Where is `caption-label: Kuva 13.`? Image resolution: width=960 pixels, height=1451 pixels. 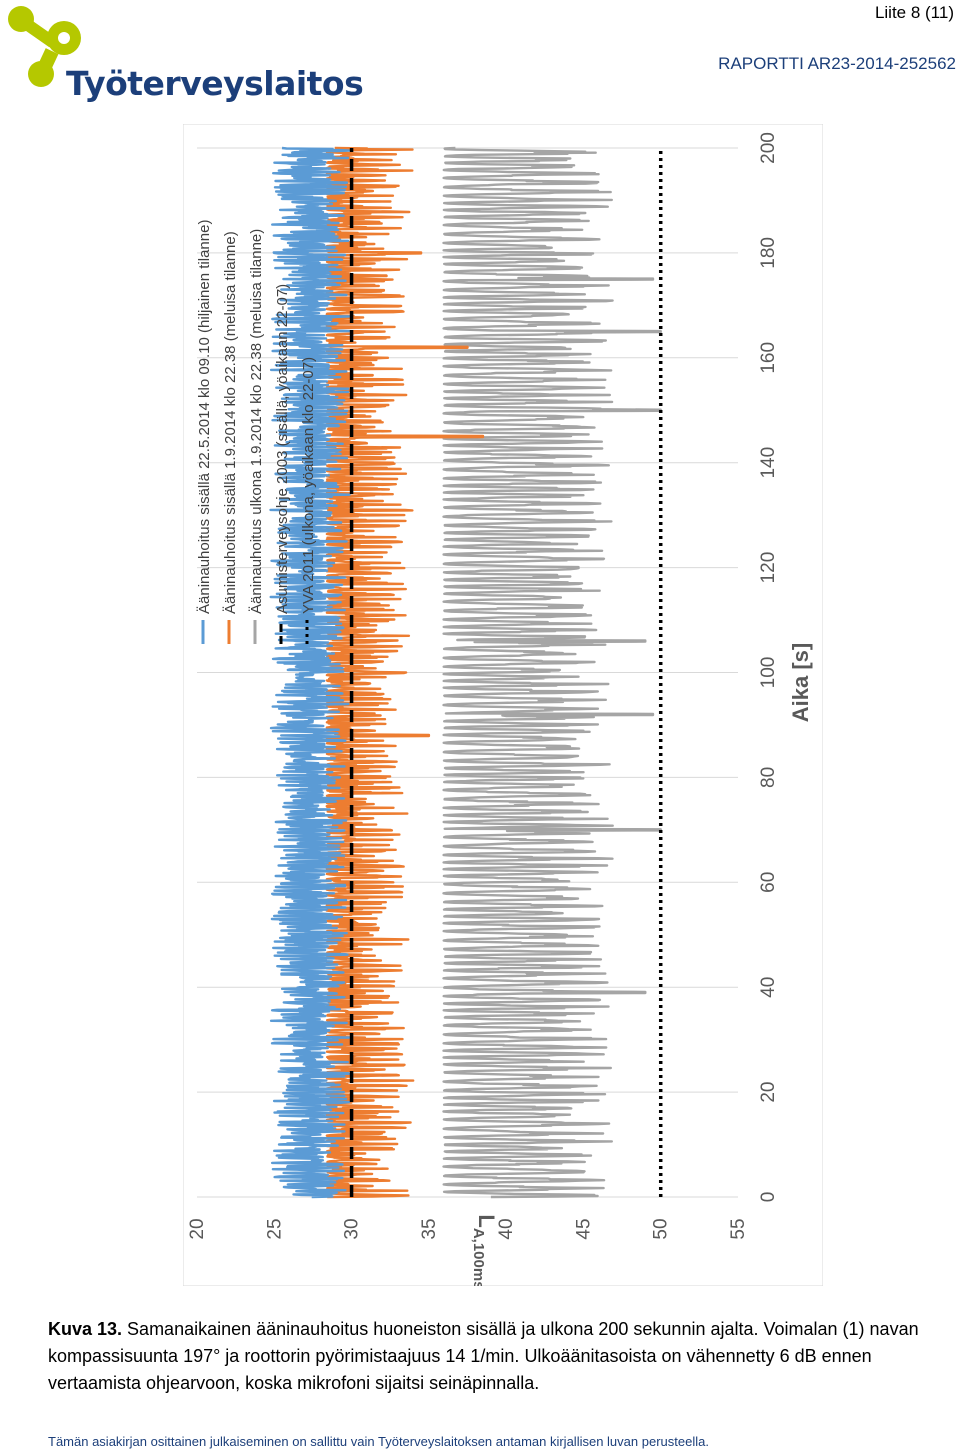
caption-label: Kuva 13. is located at coordinates (85, 1329).